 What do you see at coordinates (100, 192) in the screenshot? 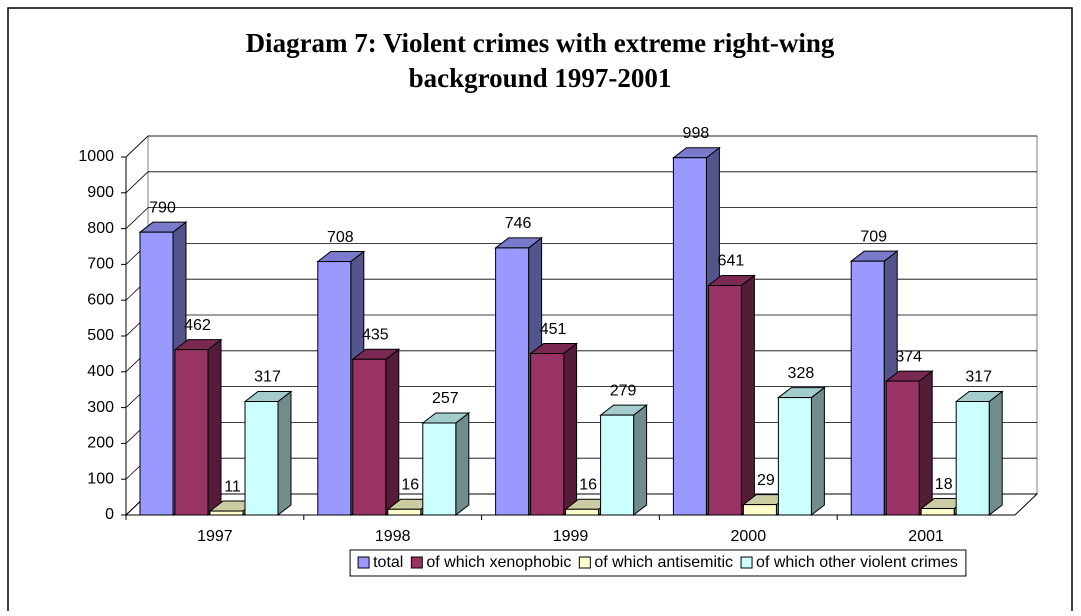
I see `y-tick-label: 900` at bounding box center [100, 192].